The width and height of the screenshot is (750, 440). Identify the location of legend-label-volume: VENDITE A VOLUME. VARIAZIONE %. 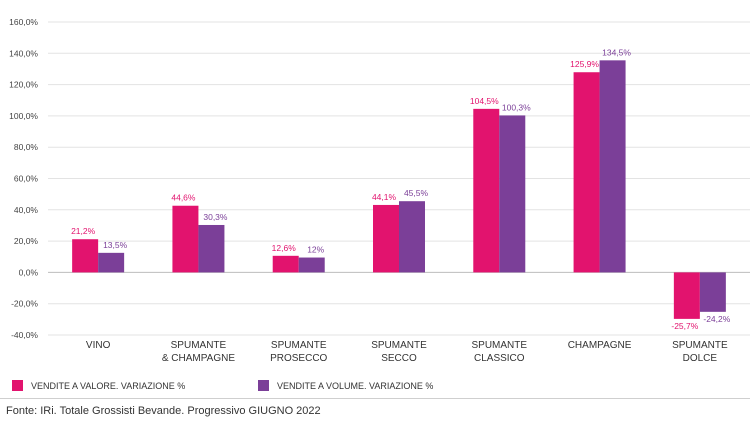
(355, 385).